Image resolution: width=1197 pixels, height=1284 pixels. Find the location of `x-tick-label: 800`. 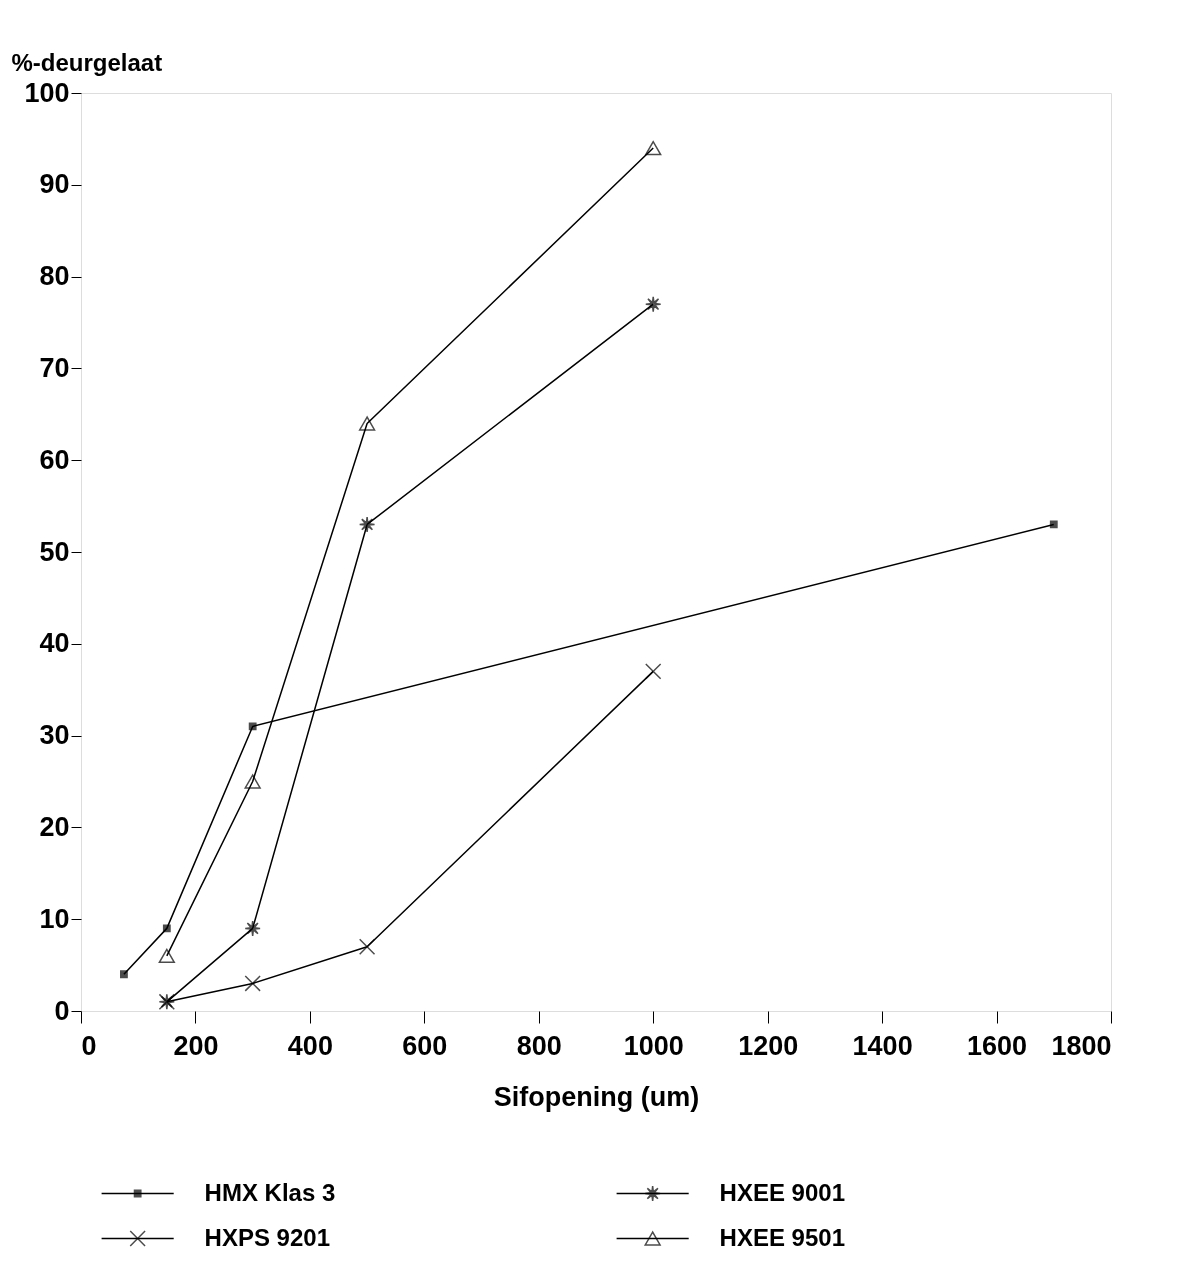

x-tick-label: 800 is located at coordinates (539, 1045).